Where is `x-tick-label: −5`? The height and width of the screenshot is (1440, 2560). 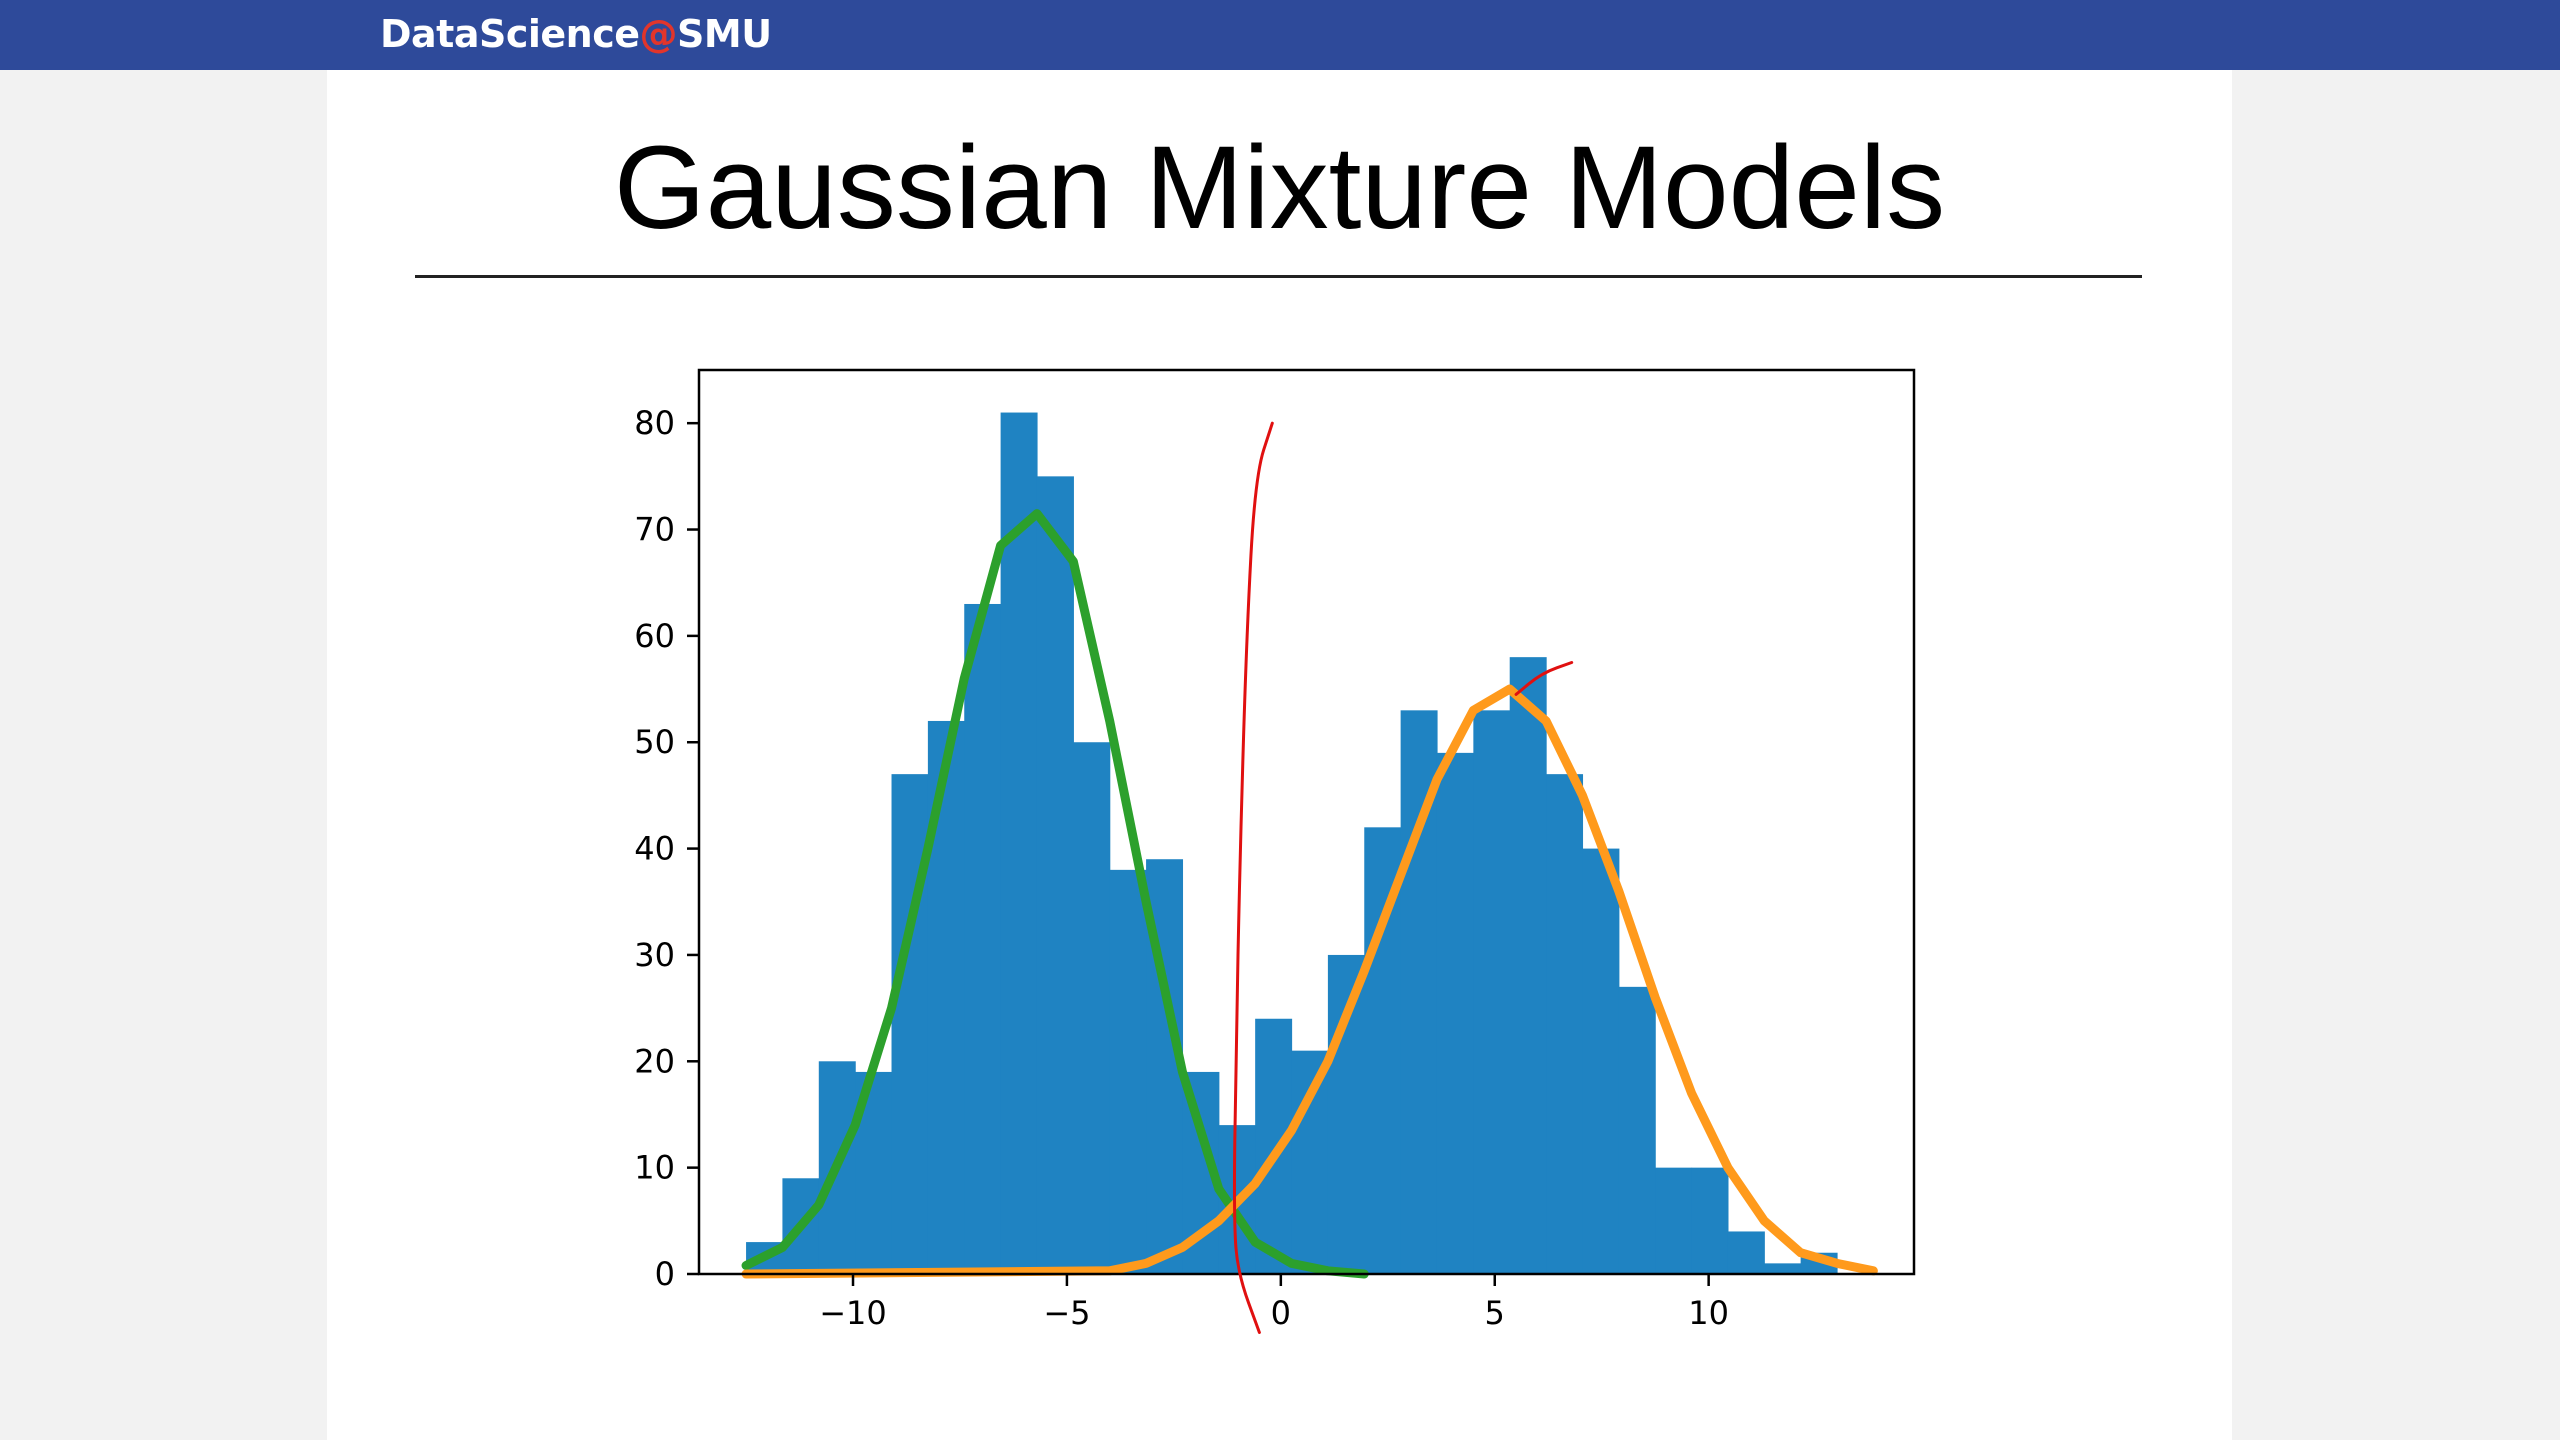
x-tick-label: −5 is located at coordinates (1066, 1313).